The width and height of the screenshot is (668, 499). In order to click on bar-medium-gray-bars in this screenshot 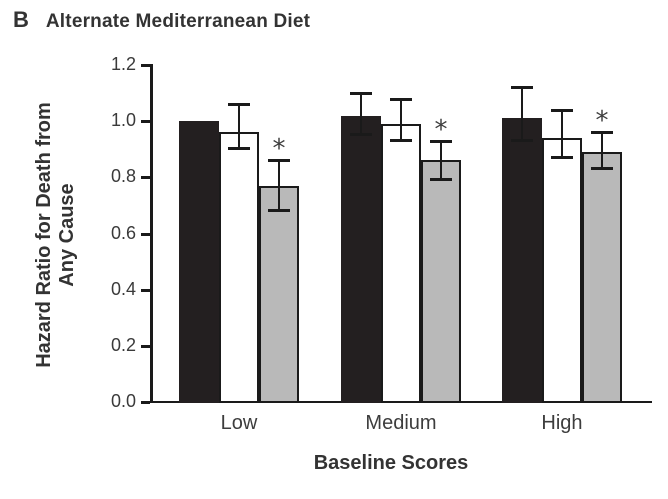, I will do `click(441, 281)`.